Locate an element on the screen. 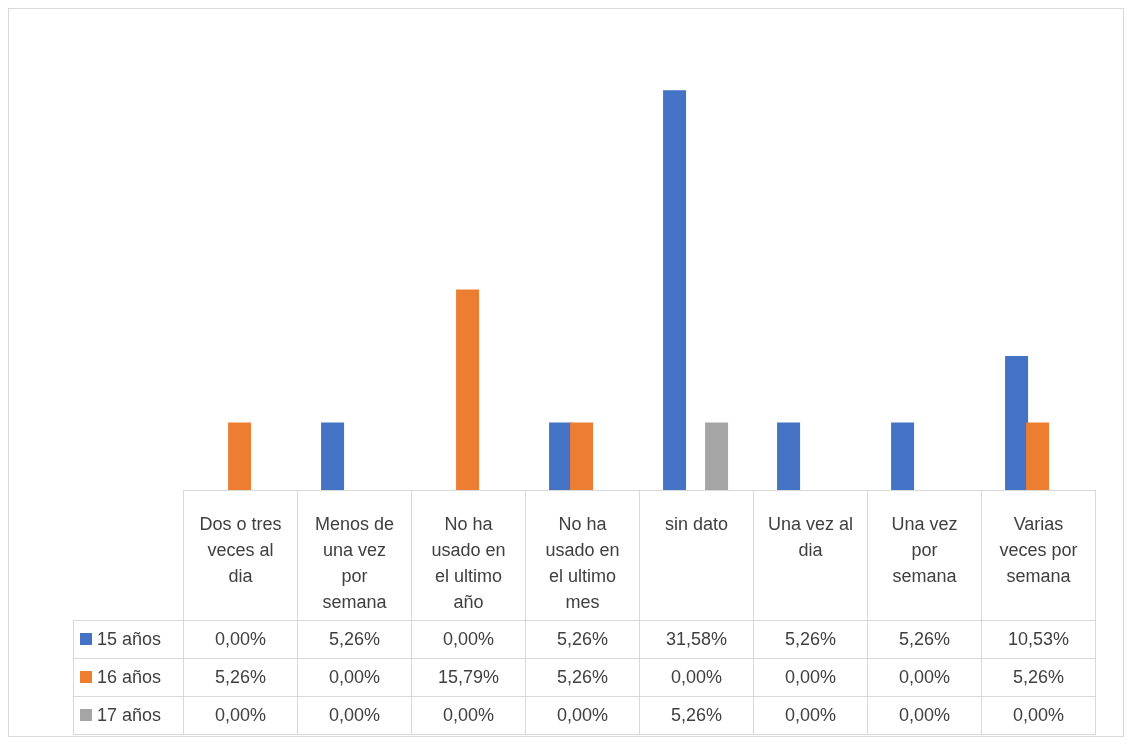 Image resolution: width=1132 pixels, height=745 pixels. x-tick-label: sin dato is located at coordinates (696, 555).